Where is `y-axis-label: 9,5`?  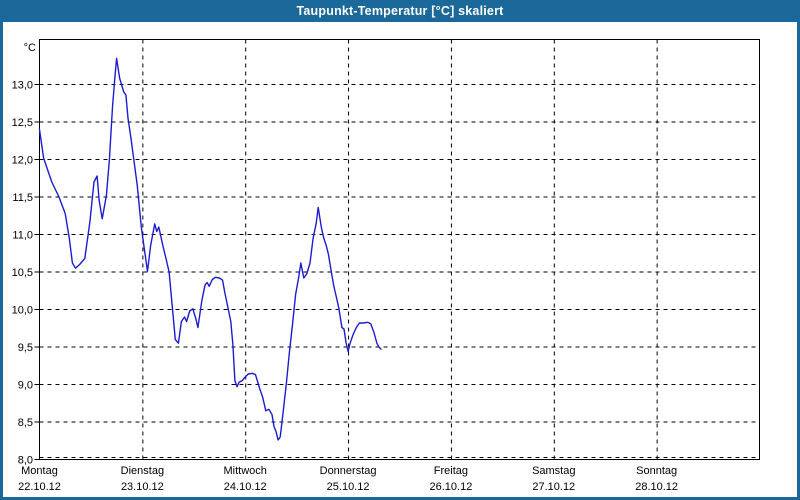
y-axis-label: 9,5 is located at coordinates (25, 348).